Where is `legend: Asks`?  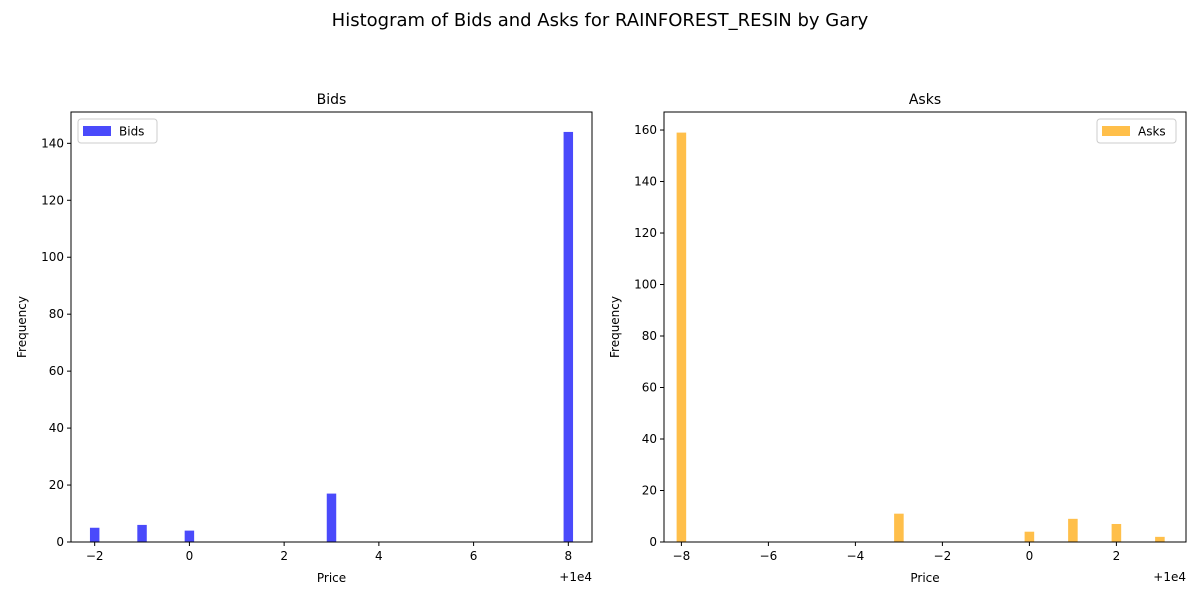
legend: Asks is located at coordinates (1136, 131).